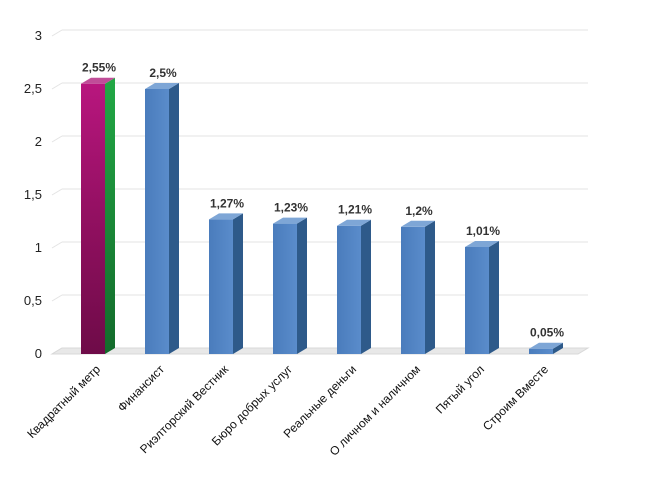 The width and height of the screenshot is (671, 491). What do you see at coordinates (33, 88) in the screenshot?
I see `y-tick-label: 2,5` at bounding box center [33, 88].